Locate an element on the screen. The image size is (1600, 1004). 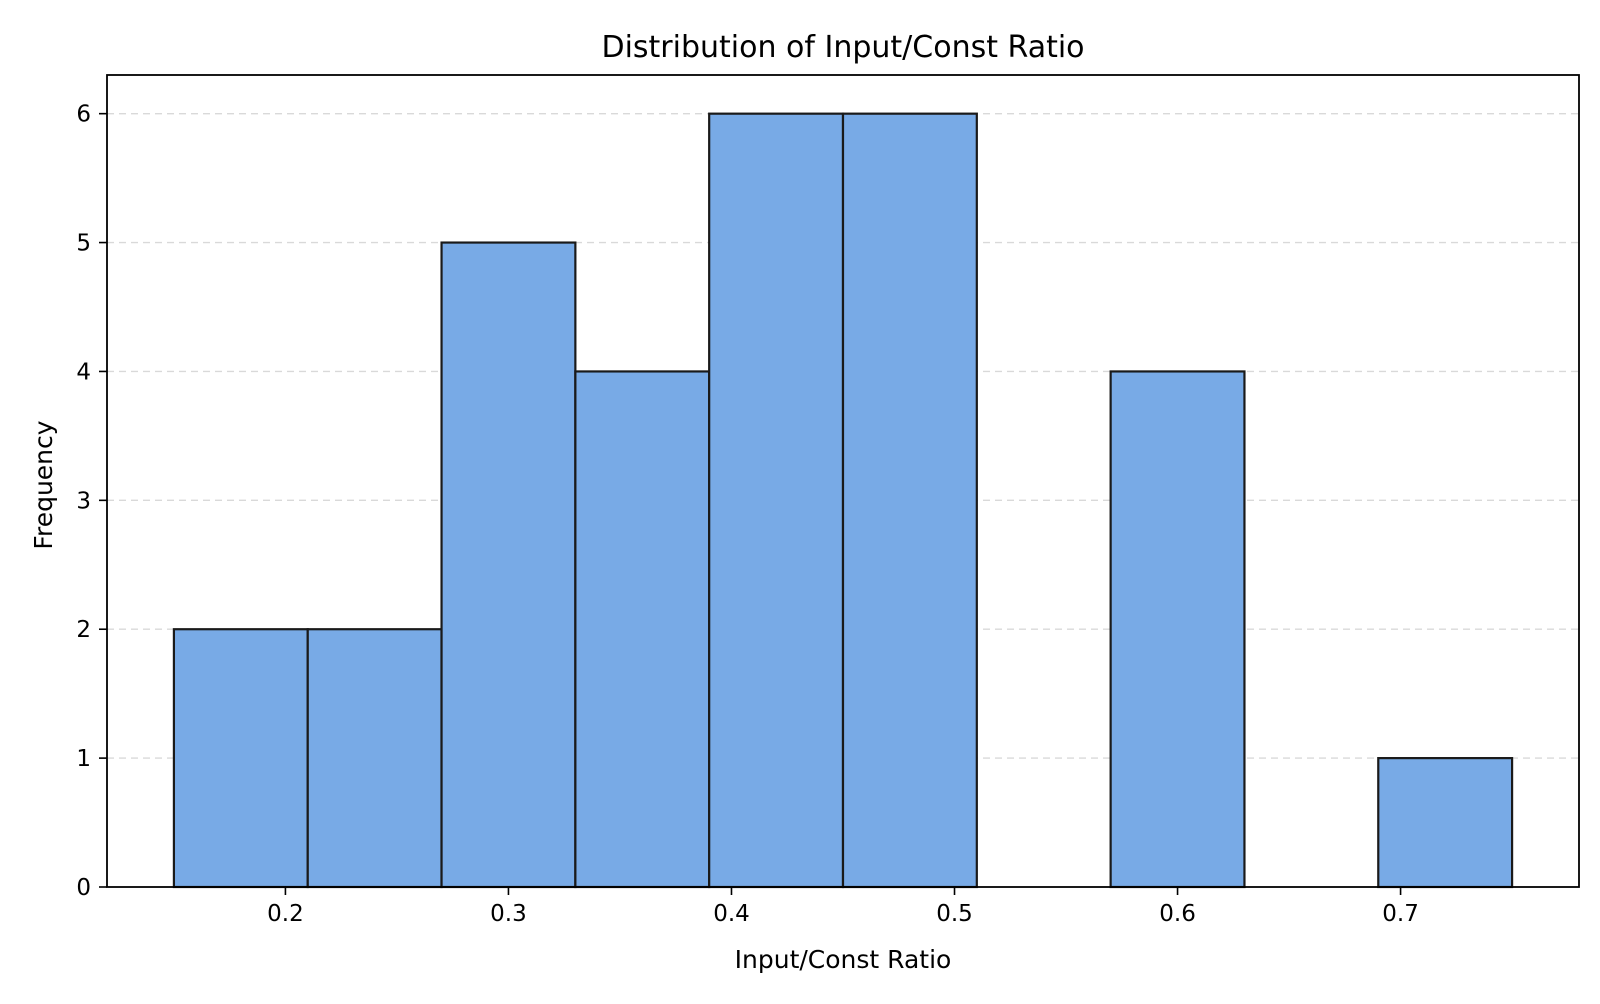
x-tick-label: 0.6 is located at coordinates (1177, 914).